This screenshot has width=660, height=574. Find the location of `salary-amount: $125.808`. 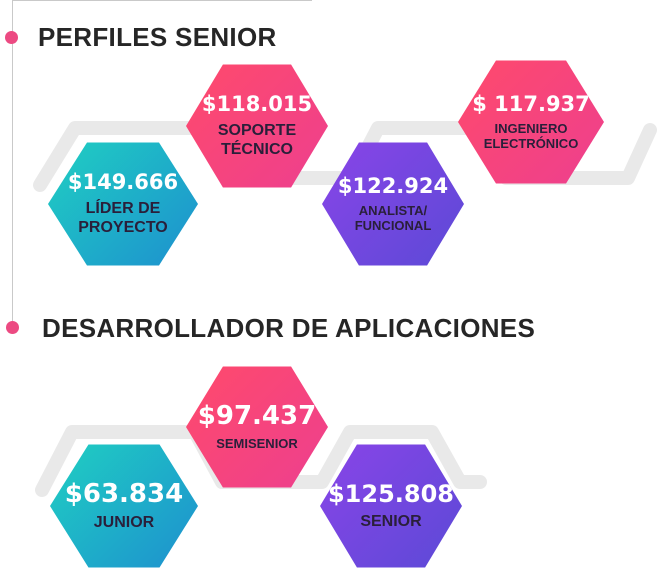

salary-amount: $125.808 is located at coordinates (390, 493).